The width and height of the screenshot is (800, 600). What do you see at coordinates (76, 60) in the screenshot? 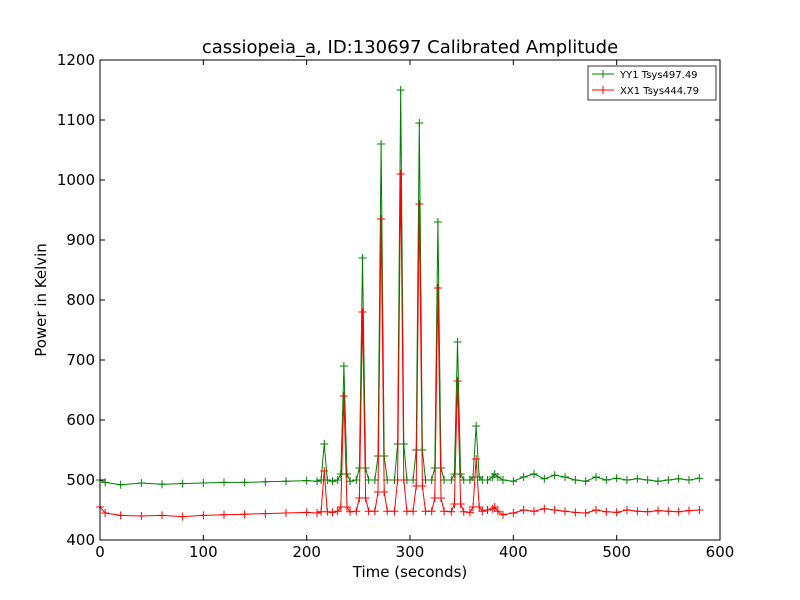
I see `y-tick-label: 1200` at bounding box center [76, 60].